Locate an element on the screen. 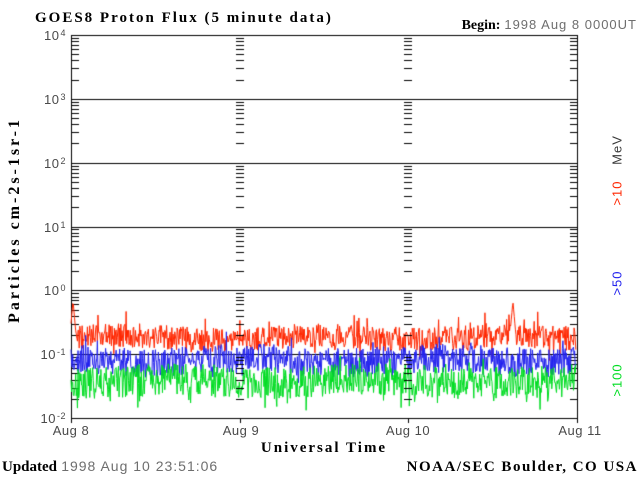 The width and height of the screenshot is (640, 480). legend-series-gt50: >50 is located at coordinates (617, 283).